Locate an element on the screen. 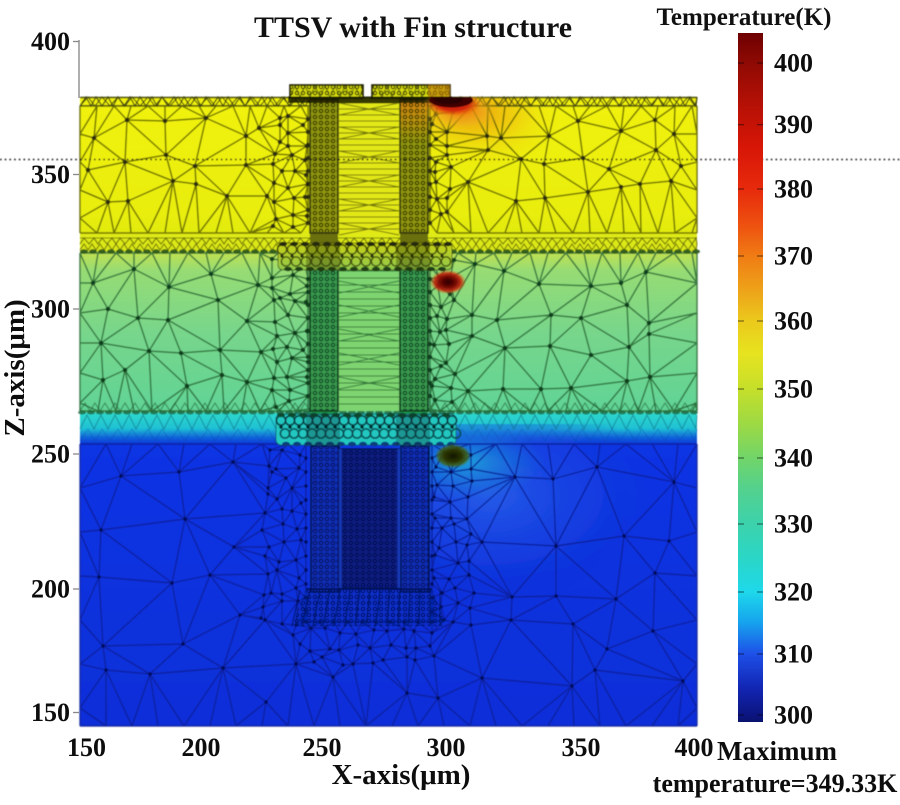 This screenshot has width=900, height=805. svg-text: 320 is located at coordinates (793, 592).